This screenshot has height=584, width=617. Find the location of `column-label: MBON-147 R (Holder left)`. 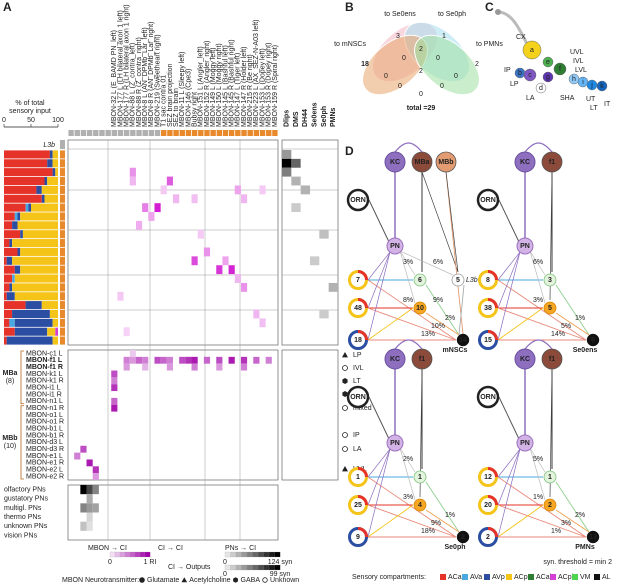

column-label: MBON-147 R (Holder left) is located at coordinates (244, 86).